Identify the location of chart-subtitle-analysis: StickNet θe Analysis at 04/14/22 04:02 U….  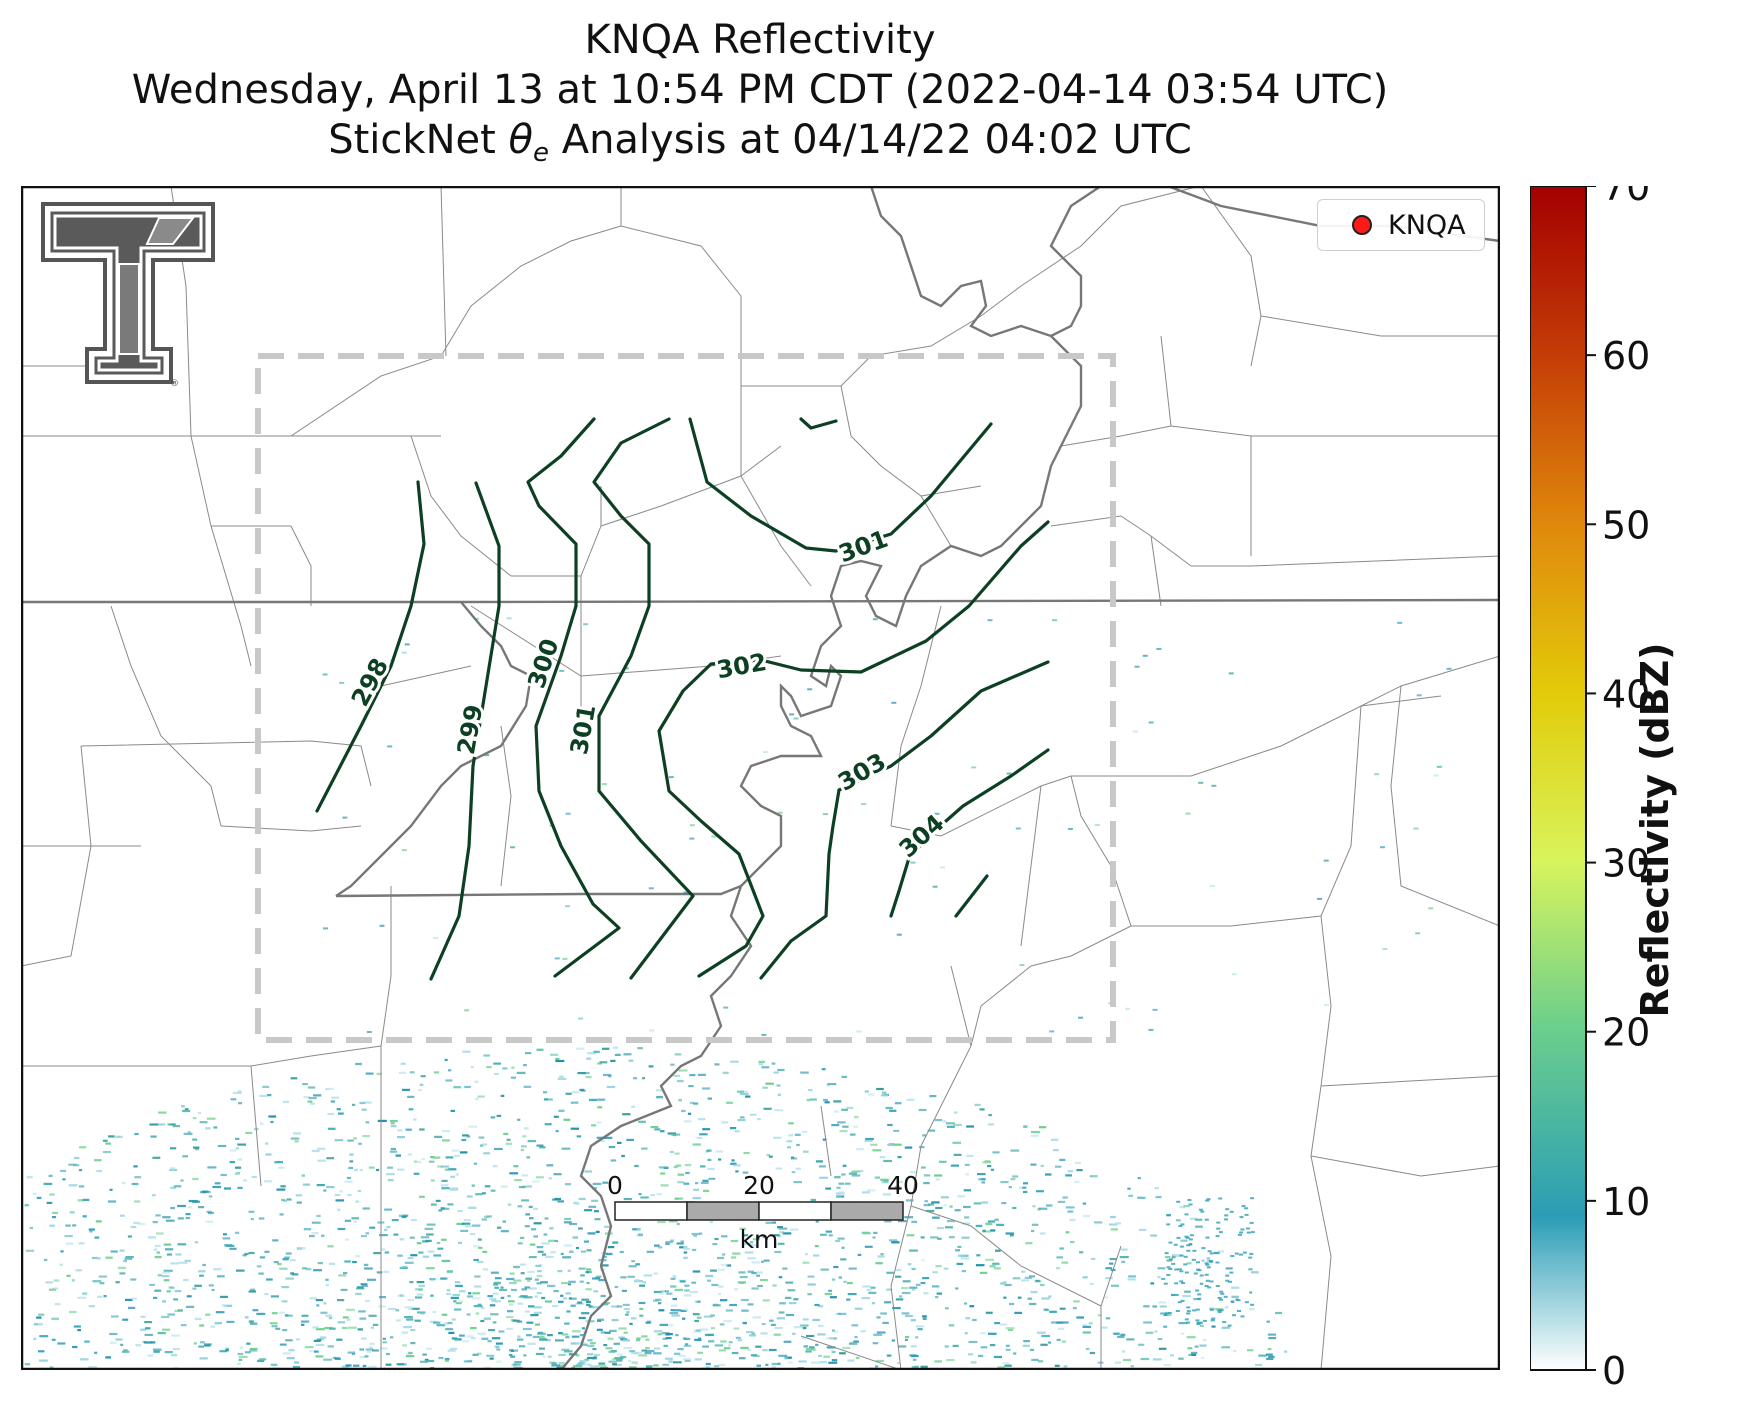
(760, 146).